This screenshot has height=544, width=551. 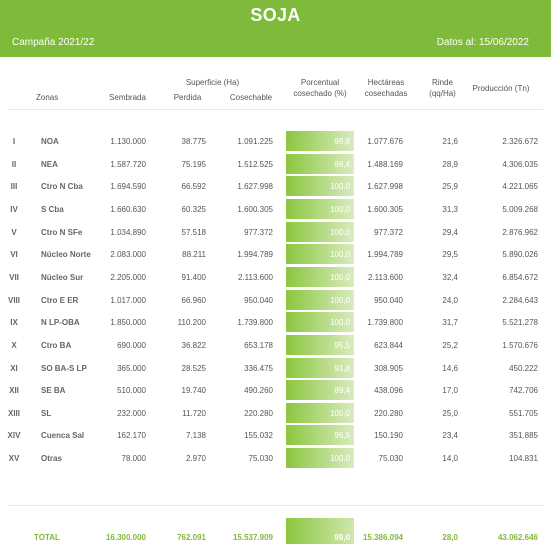 I want to click on col-header-hectareas: Hectáreas, so click(x=386, y=82).